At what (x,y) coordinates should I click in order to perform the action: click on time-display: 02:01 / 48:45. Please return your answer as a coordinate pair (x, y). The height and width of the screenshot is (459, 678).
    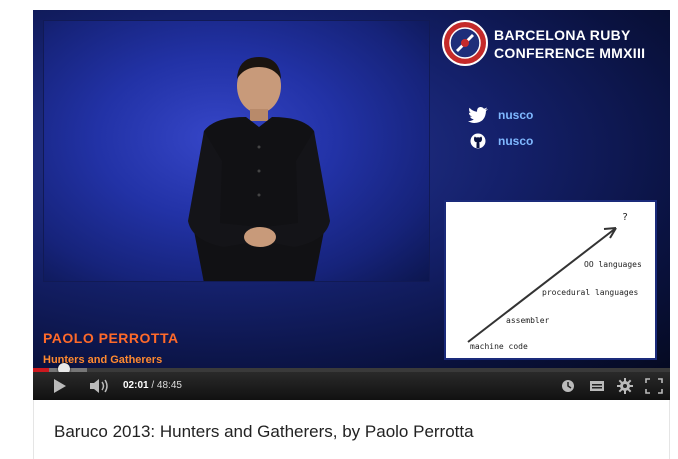
    Looking at the image, I should click on (152, 385).